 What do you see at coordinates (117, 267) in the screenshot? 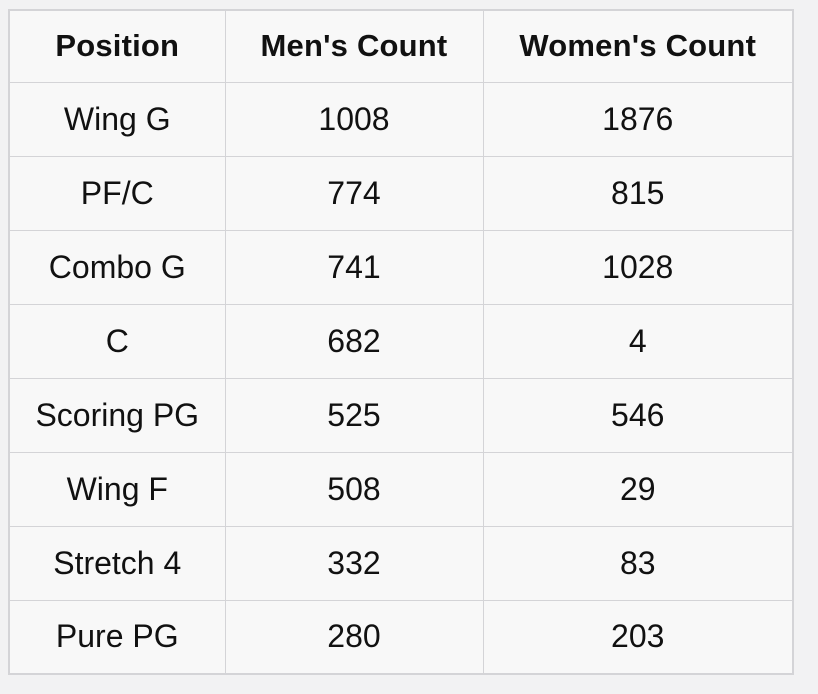
I see `cell-position: Combo G` at bounding box center [117, 267].